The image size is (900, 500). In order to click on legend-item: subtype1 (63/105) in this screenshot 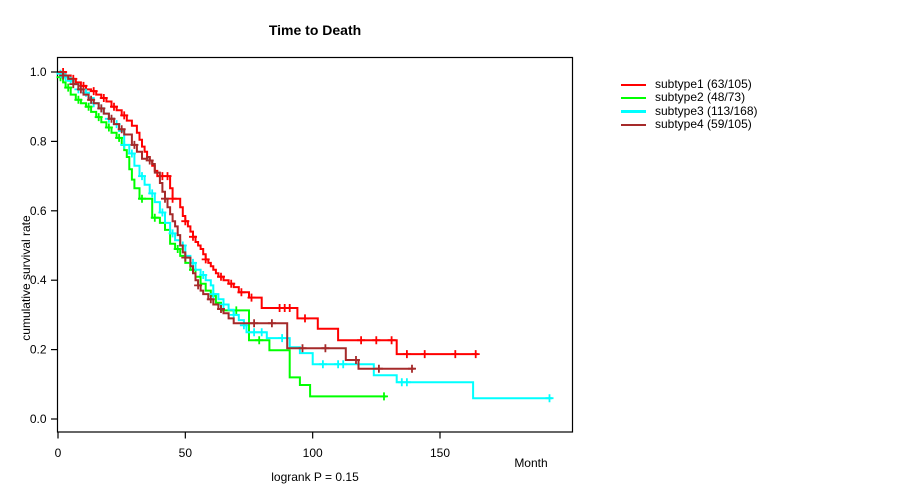, I will do `click(689, 84)`.